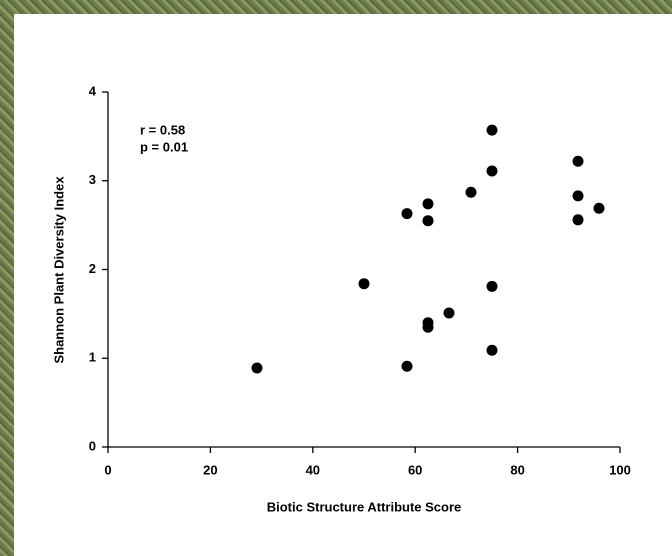 The height and width of the screenshot is (556, 672). Describe the element at coordinates (415, 469) in the screenshot. I see `x-tick-label: 60` at that location.